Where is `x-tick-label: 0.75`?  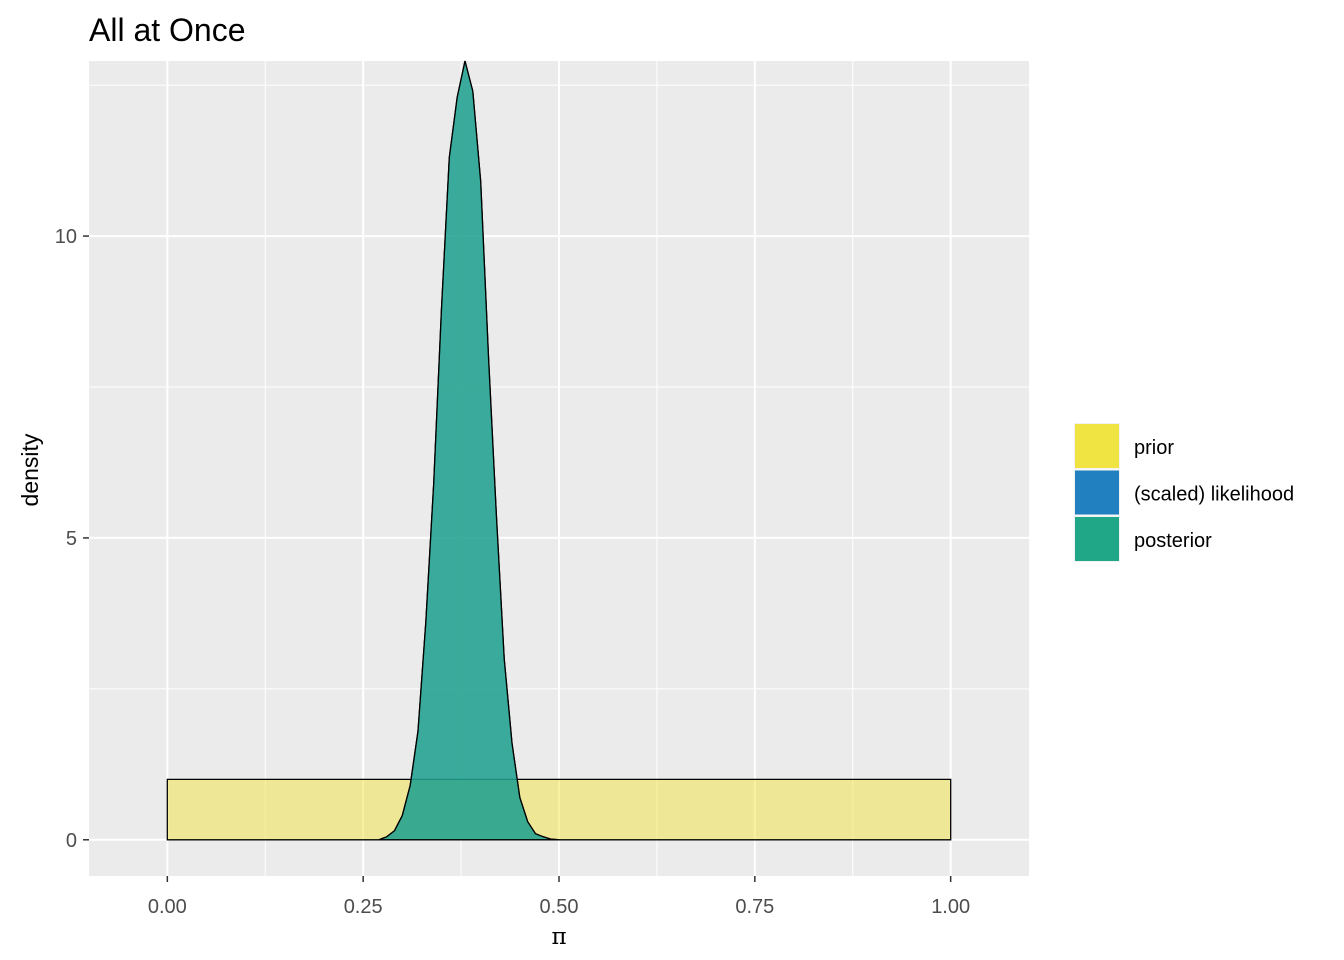
x-tick-label: 0.75 is located at coordinates (754, 907).